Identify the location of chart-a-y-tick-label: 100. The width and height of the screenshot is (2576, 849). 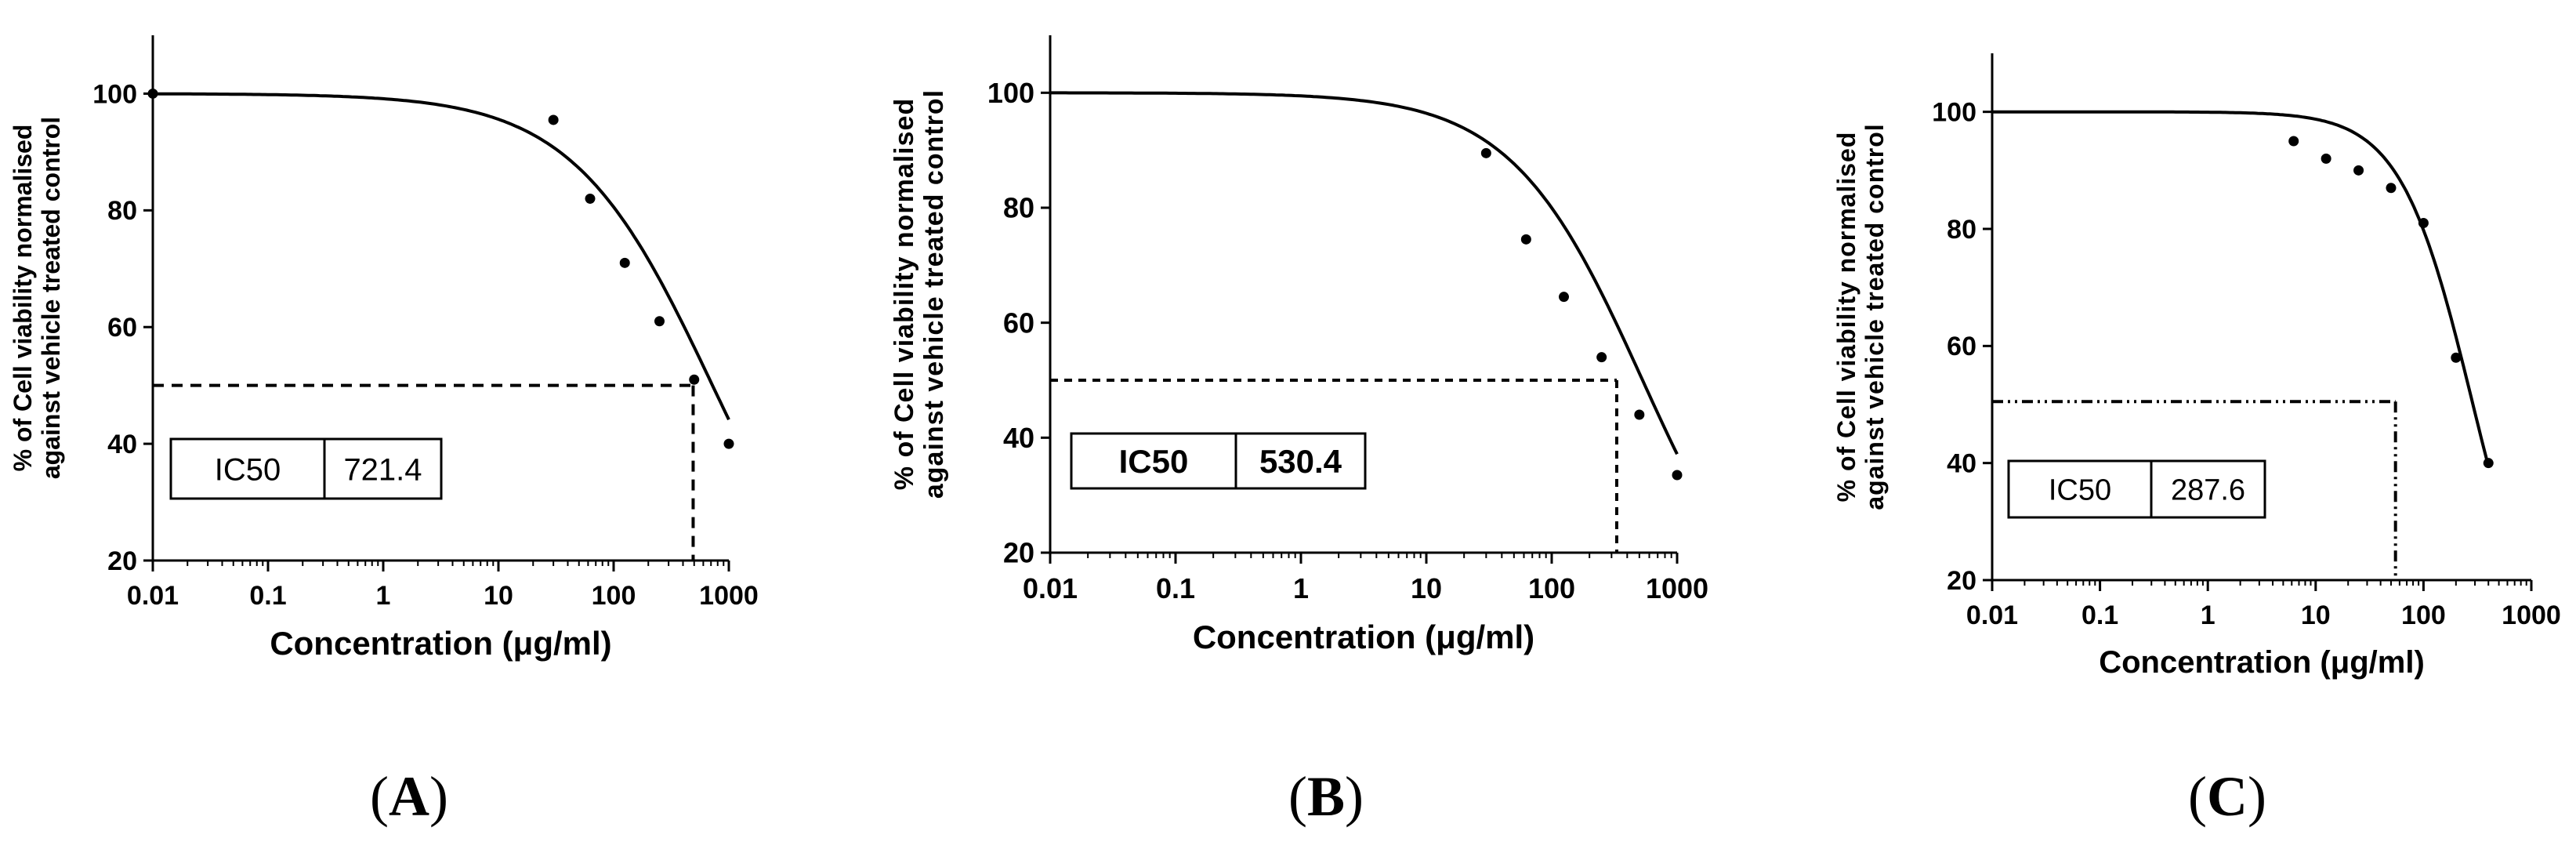
(114, 94).